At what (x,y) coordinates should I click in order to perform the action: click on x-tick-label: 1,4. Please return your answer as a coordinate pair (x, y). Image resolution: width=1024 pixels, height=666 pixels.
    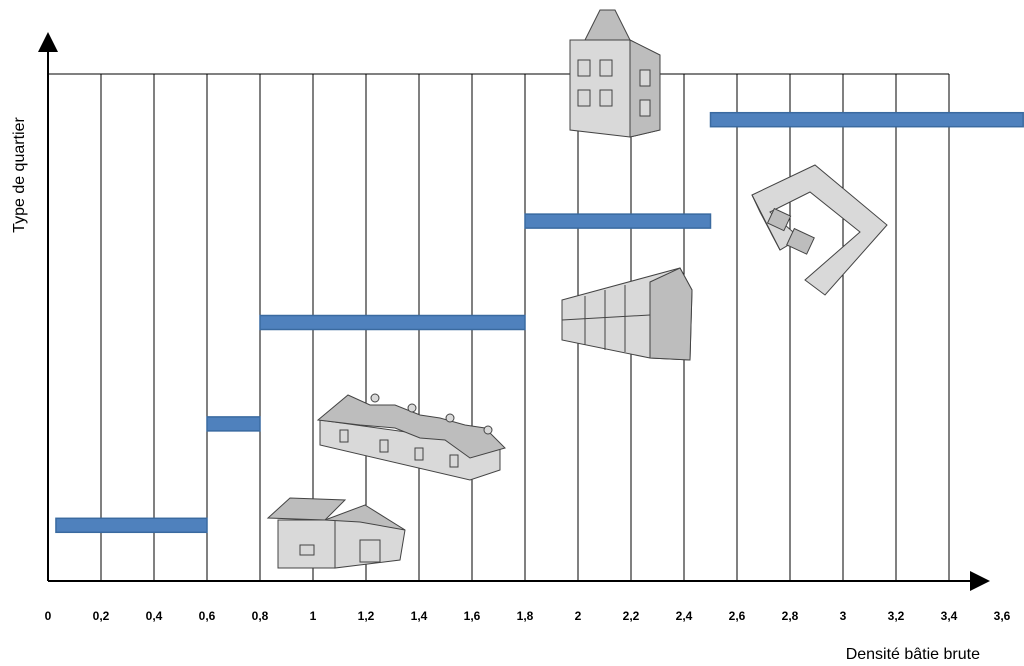
    Looking at the image, I should click on (419, 616).